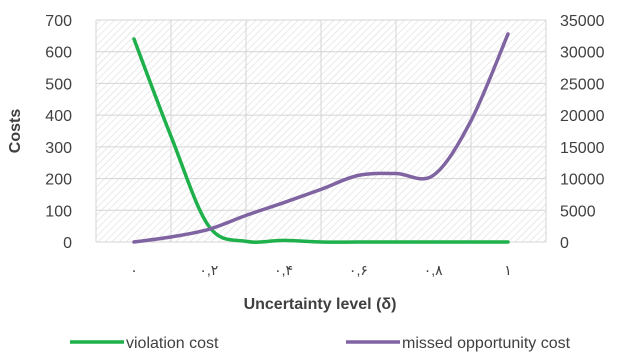 Image resolution: width=632 pixels, height=359 pixels. Describe the element at coordinates (582, 180) in the screenshot. I see `y-right-tick-label: 10000` at that location.